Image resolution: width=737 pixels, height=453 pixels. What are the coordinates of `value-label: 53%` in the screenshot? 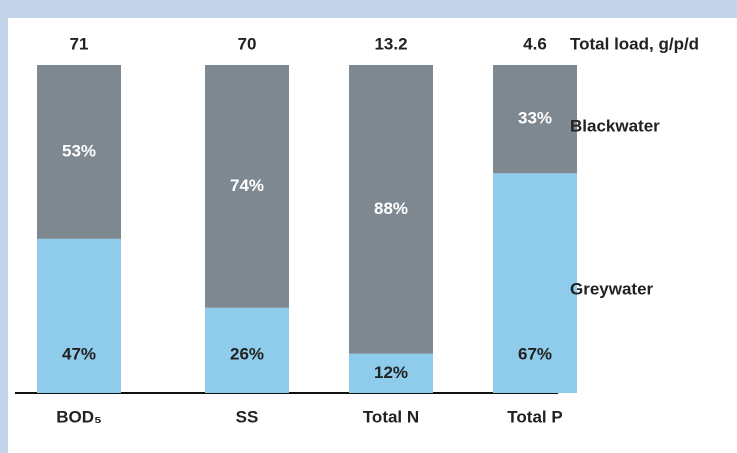 It's located at (79, 150).